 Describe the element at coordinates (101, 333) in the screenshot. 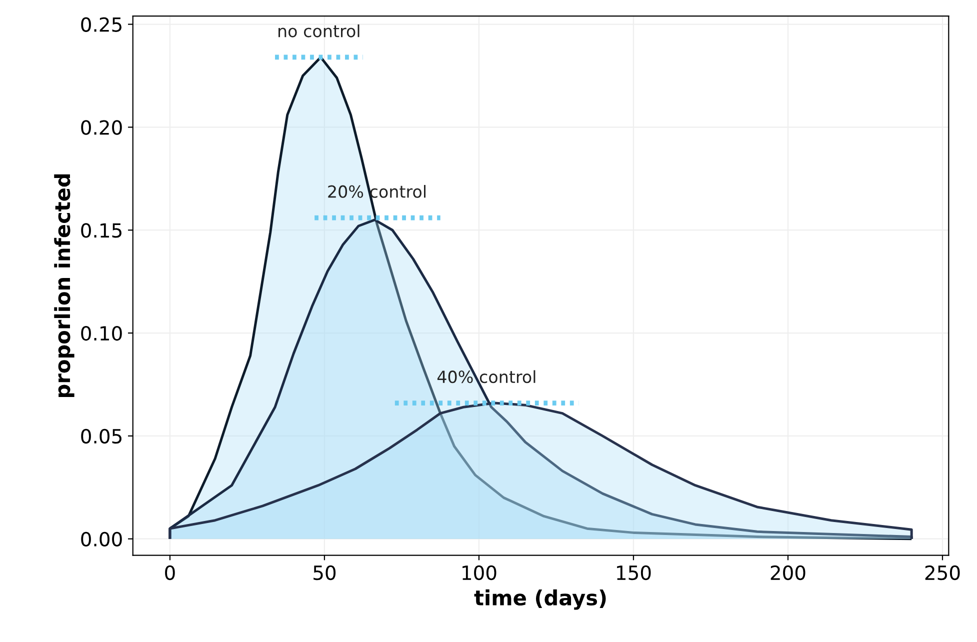

I see `y-tick-label: 0.10` at that location.